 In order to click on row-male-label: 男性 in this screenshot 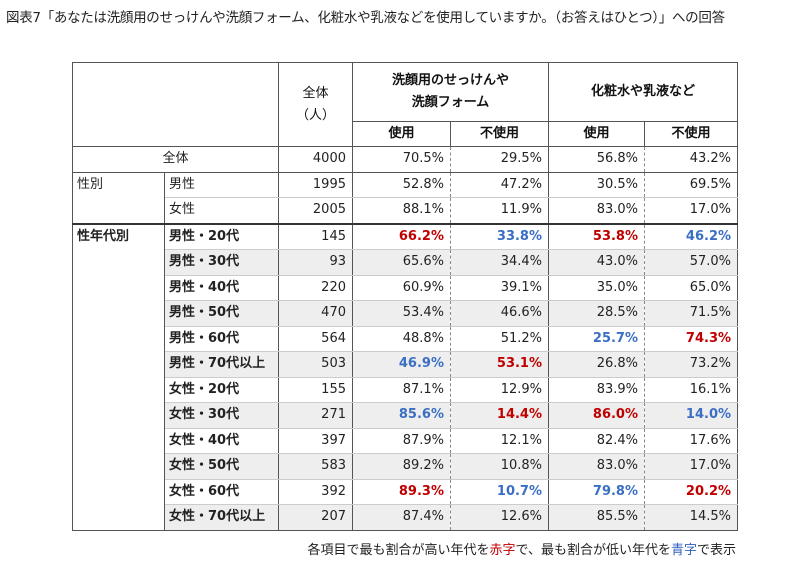, I will do `click(221, 185)`.